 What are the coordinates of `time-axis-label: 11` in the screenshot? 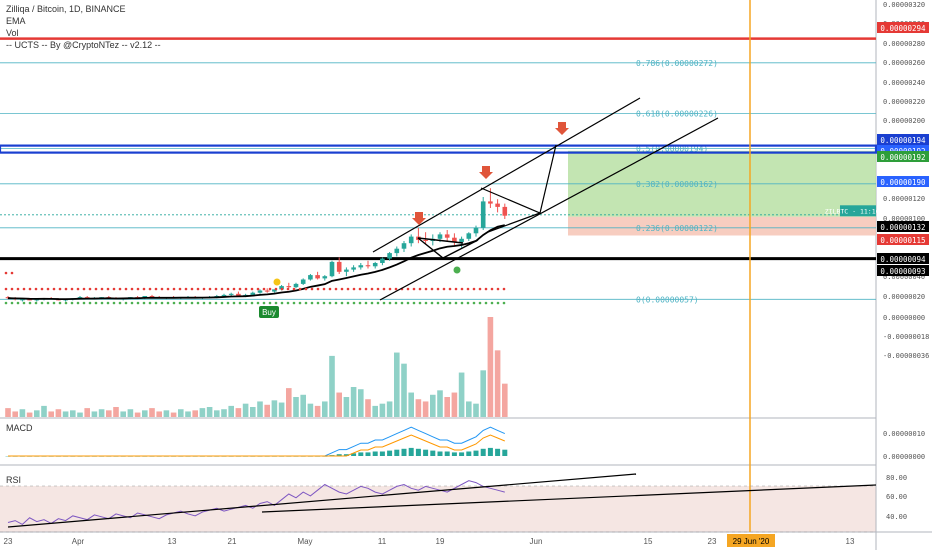 It's located at (382, 541).